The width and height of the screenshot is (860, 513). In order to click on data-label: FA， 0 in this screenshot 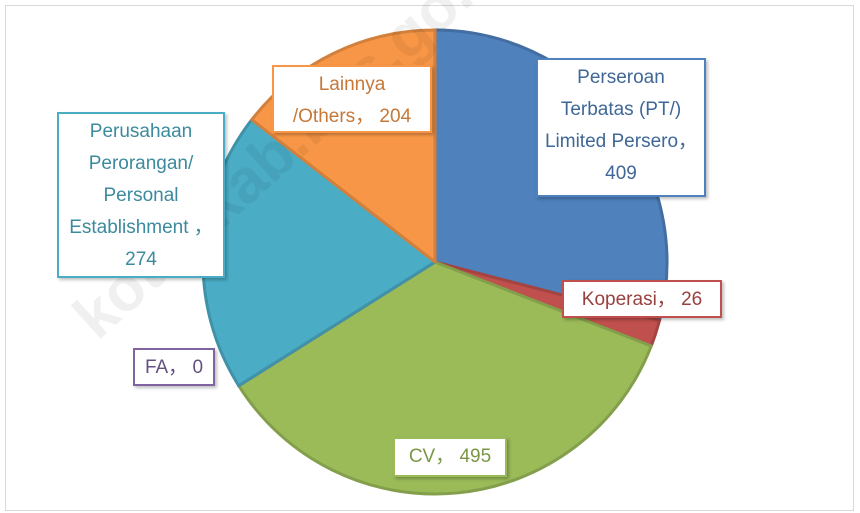, I will do `click(174, 367)`.